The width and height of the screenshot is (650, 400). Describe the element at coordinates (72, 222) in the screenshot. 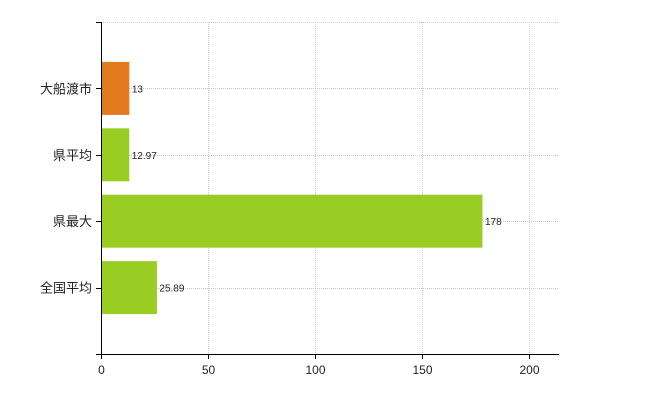

I see `category-label-2: 県最大` at that location.